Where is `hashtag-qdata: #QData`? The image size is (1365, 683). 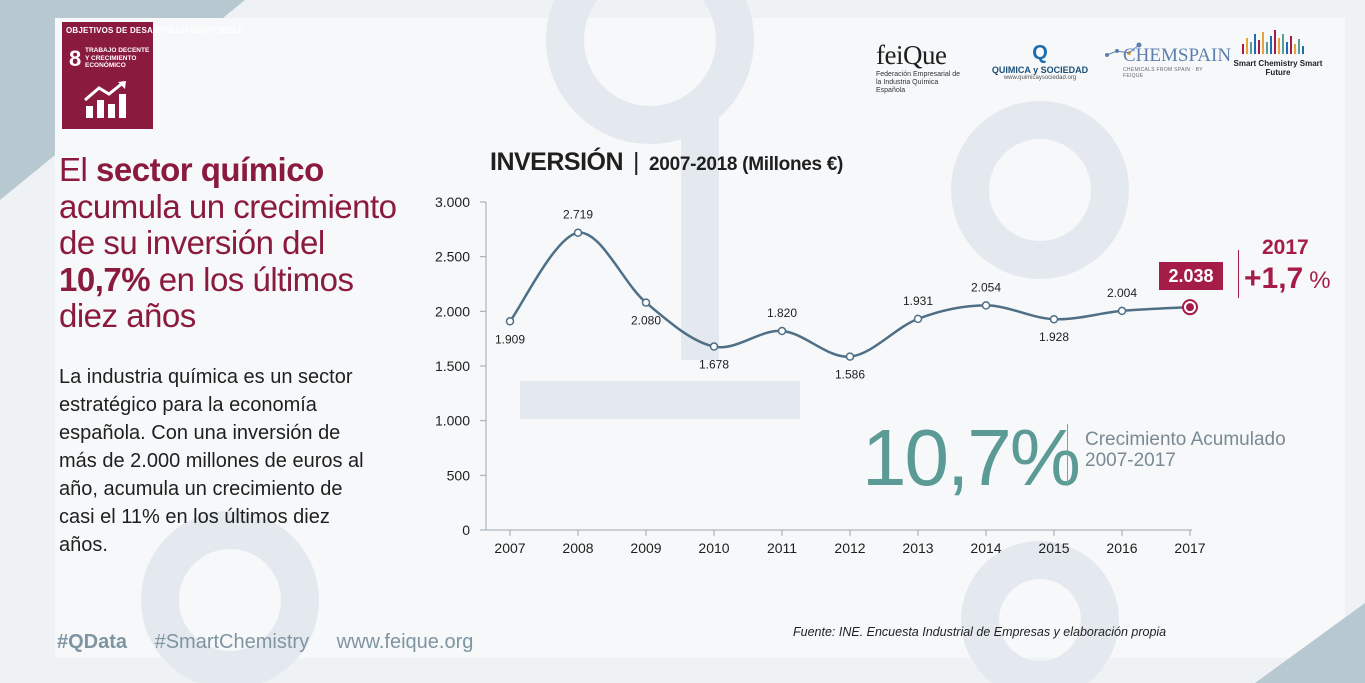
hashtag-qdata: #QData is located at coordinates (92, 642).